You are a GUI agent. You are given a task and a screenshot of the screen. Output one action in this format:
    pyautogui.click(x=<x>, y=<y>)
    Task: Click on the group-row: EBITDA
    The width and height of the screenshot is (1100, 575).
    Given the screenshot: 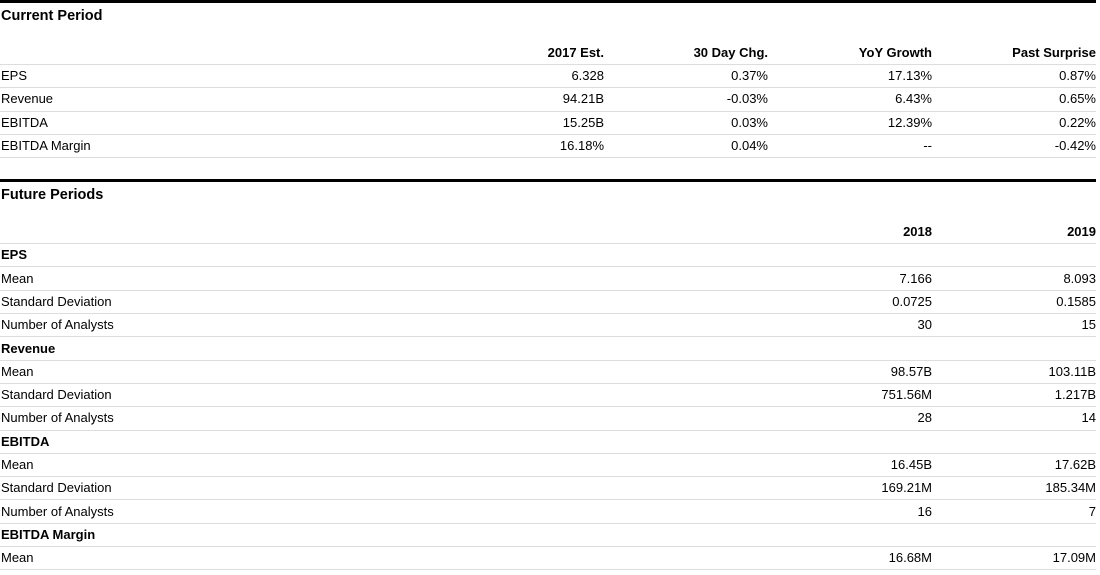 What is the action you would take?
    pyautogui.click(x=548, y=442)
    